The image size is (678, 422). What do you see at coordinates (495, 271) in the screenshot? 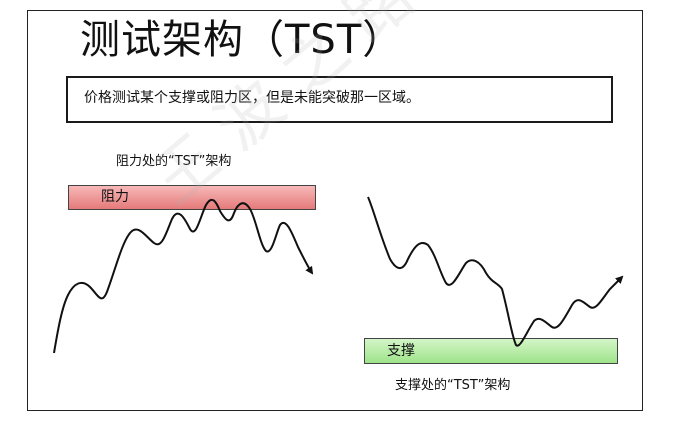
I see `support-price-line` at bounding box center [495, 271].